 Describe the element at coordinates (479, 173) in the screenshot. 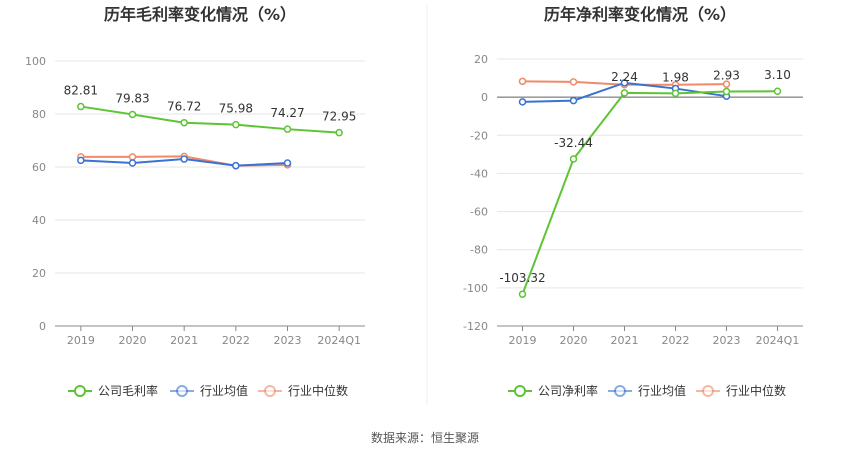

I see `y-tick-label: -40` at that location.